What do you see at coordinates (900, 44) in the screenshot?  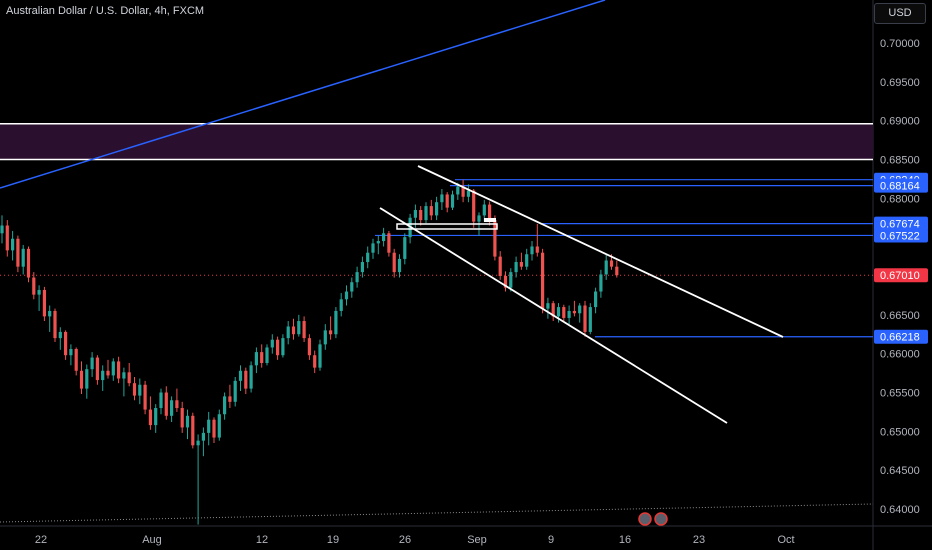 I see `y-tick-label: 0.70000` at bounding box center [900, 44].